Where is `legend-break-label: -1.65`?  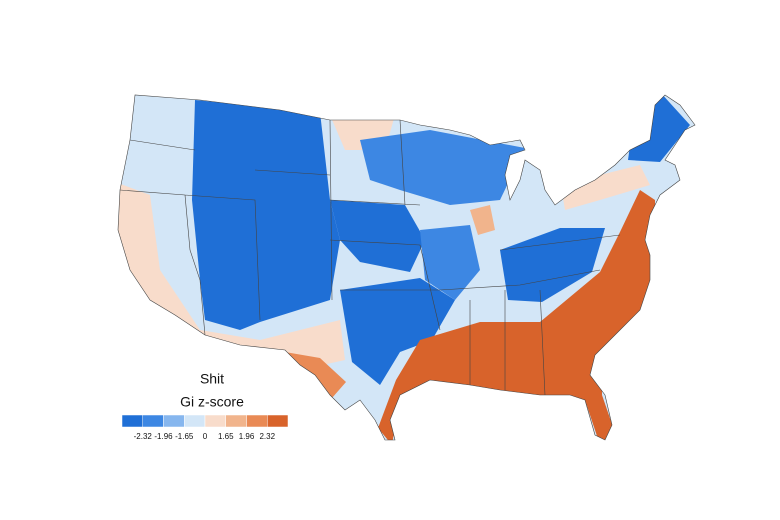 legend-break-label: -1.65 is located at coordinates (184, 436).